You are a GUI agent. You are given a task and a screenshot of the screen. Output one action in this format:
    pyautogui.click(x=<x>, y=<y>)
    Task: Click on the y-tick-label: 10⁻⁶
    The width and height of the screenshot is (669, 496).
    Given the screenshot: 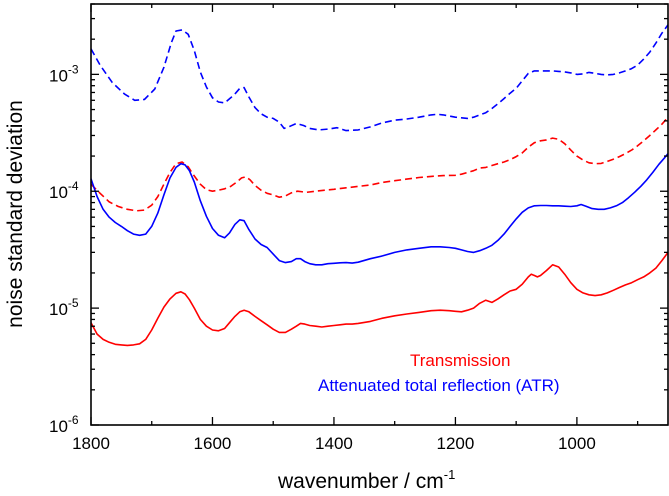 What is the action you would take?
    pyautogui.click(x=64, y=424)
    